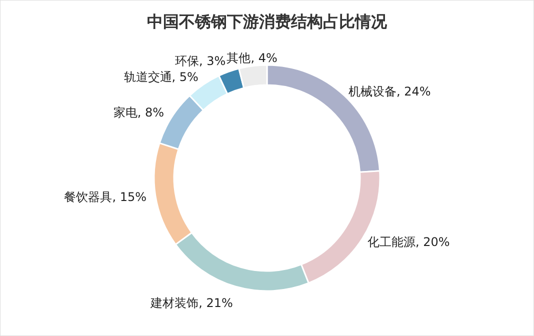  What do you see at coordinates (161, 77) in the screenshot?
I see `slice-label: 轨道交通, 5%` at bounding box center [161, 77].